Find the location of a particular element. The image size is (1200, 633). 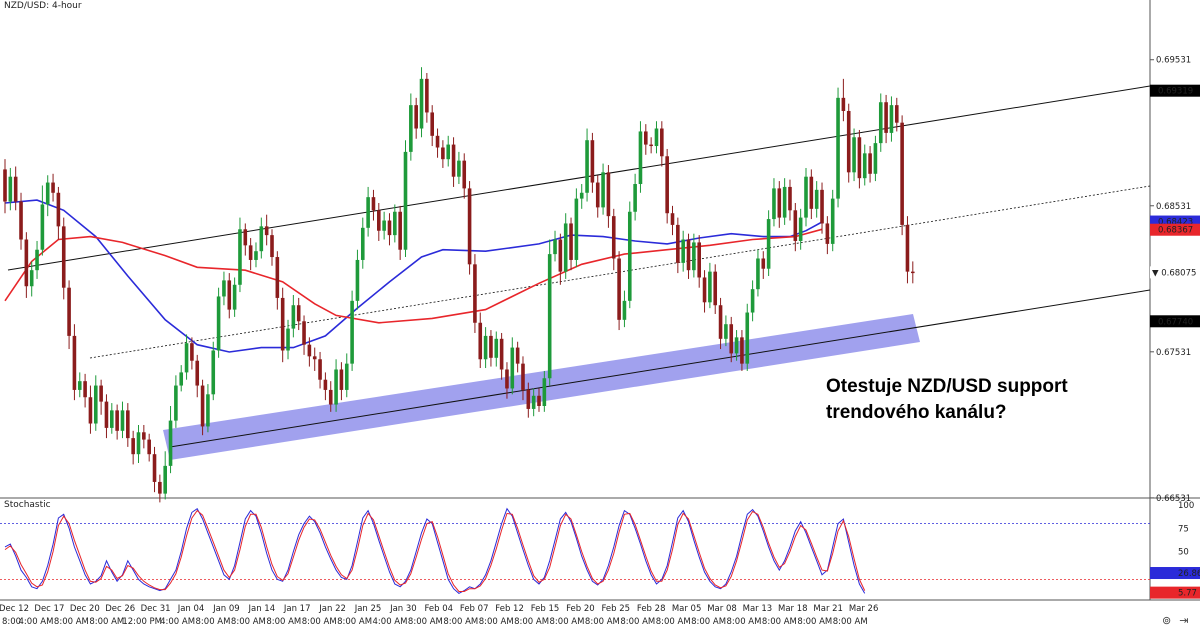

date-tick-label: Feb 07 is located at coordinates (474, 609).